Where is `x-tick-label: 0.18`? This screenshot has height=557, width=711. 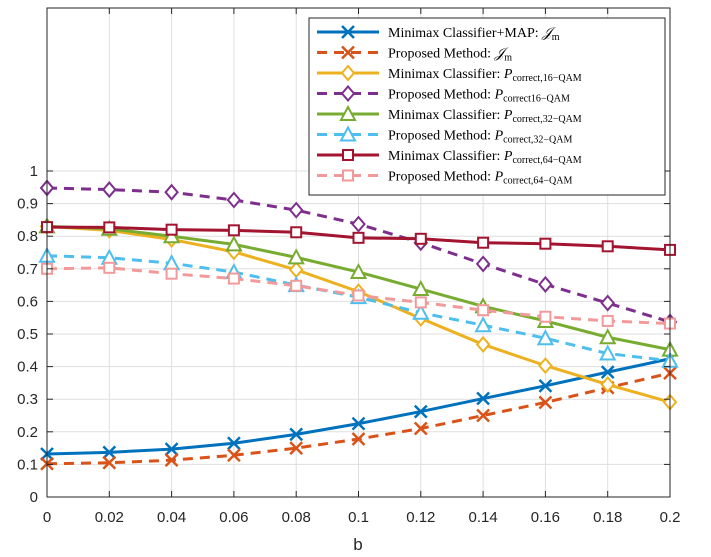 x-tick-label: 0.18 is located at coordinates (607, 517).